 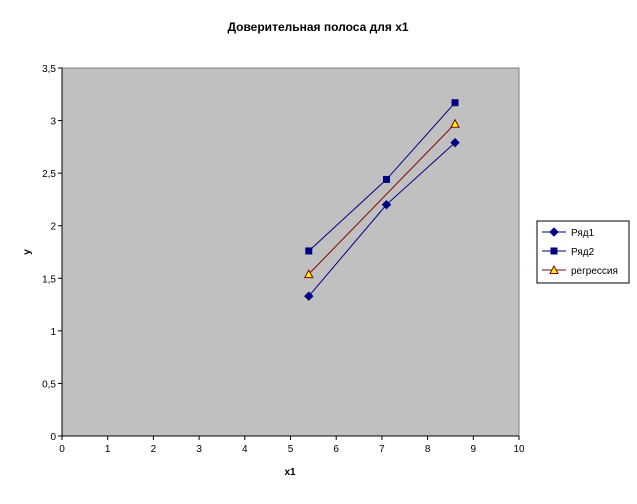 What do you see at coordinates (53, 227) in the screenshot?
I see `y-tick-label: 2` at bounding box center [53, 227].